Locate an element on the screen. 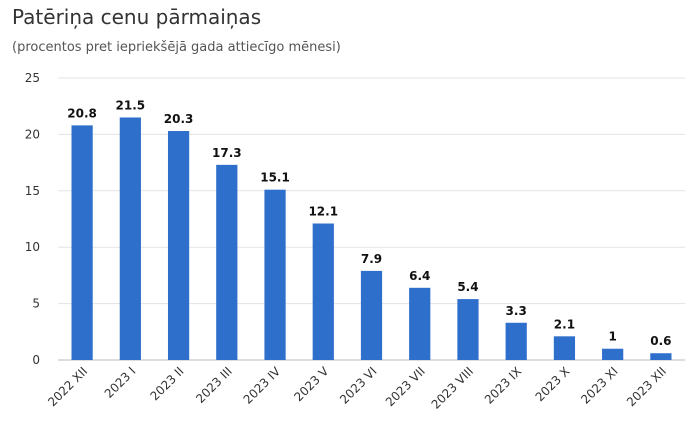 This screenshot has height=430, width=700. data-label: 6.4 is located at coordinates (419, 276).